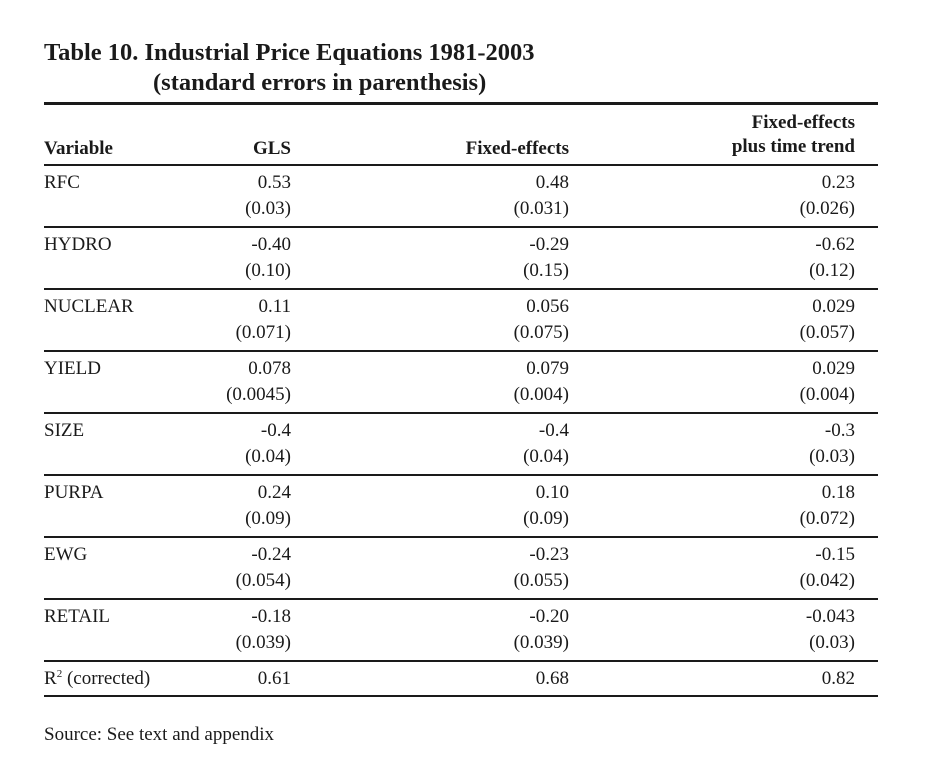 This screenshot has width=941, height=757. What do you see at coordinates (827, 208) in the screenshot?
I see `row-fet-se: (0.026)` at bounding box center [827, 208].